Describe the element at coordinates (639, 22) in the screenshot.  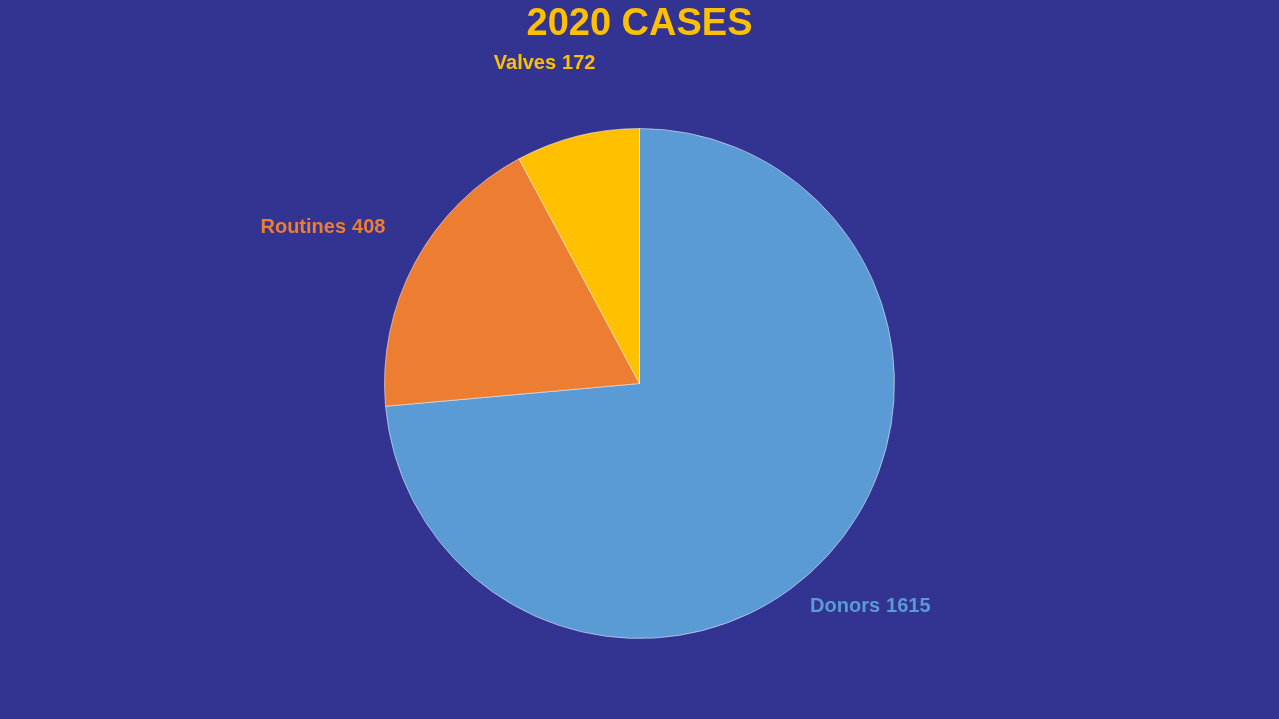
I see `chart-title: 2020 CASES` at that location.